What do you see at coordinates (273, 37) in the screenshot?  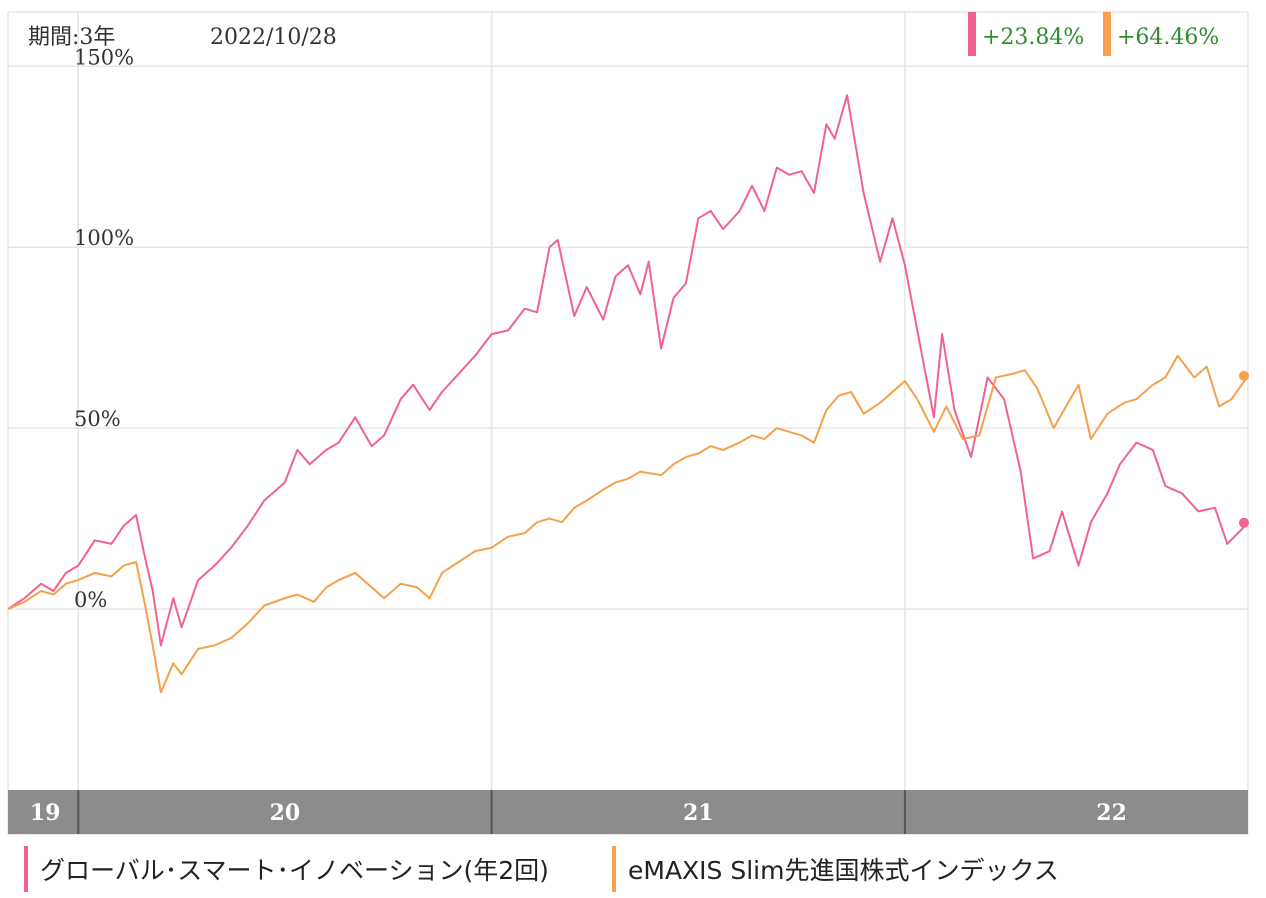 I see `date-label: 2022/10/28` at bounding box center [273, 37].